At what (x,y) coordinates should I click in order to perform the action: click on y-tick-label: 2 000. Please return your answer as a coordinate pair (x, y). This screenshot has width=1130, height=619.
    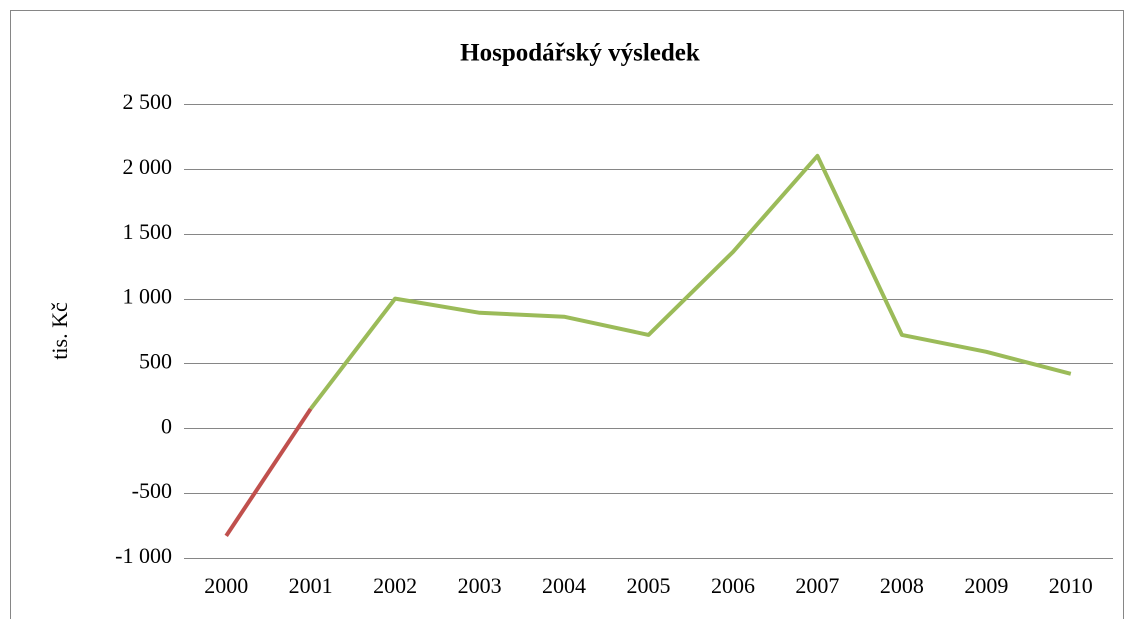
    Looking at the image, I should click on (148, 166).